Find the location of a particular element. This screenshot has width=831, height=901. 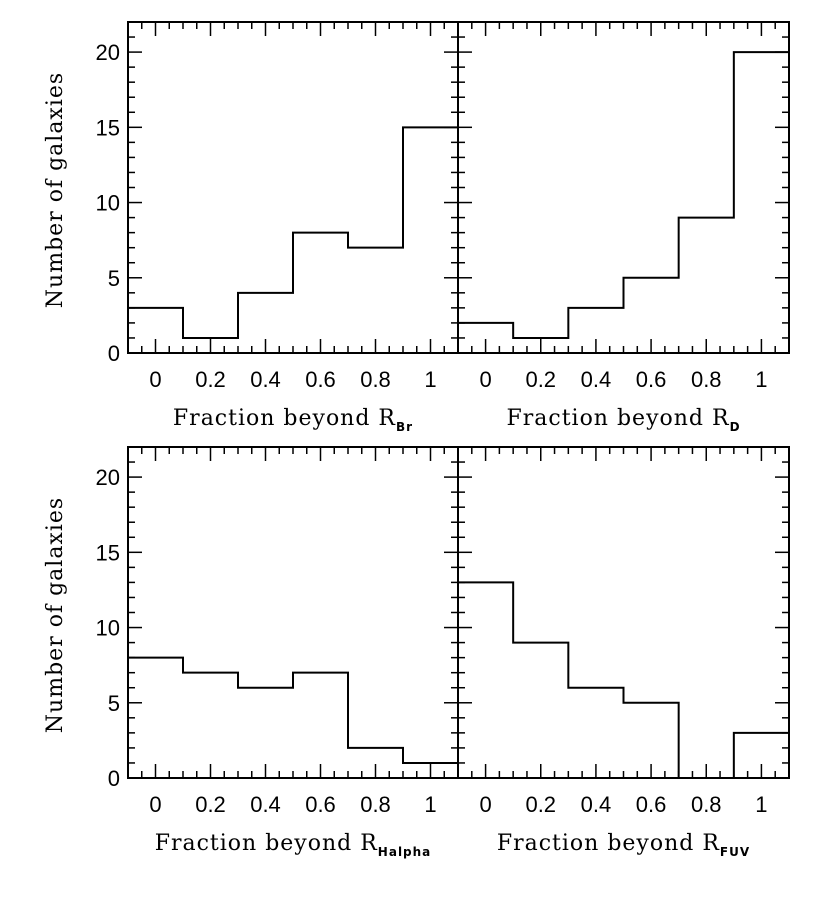

y-axis-title-bottom: Number of galaxies is located at coordinates (55, 615).